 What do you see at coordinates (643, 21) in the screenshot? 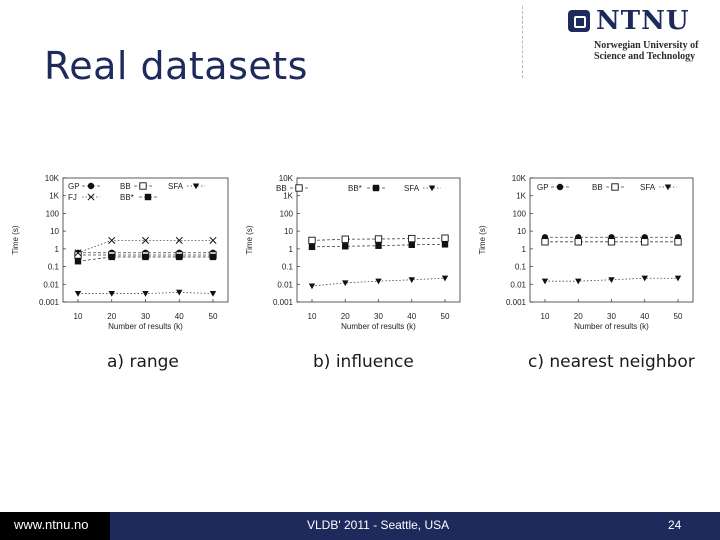
I see `logo-name: NTNU` at bounding box center [643, 21].